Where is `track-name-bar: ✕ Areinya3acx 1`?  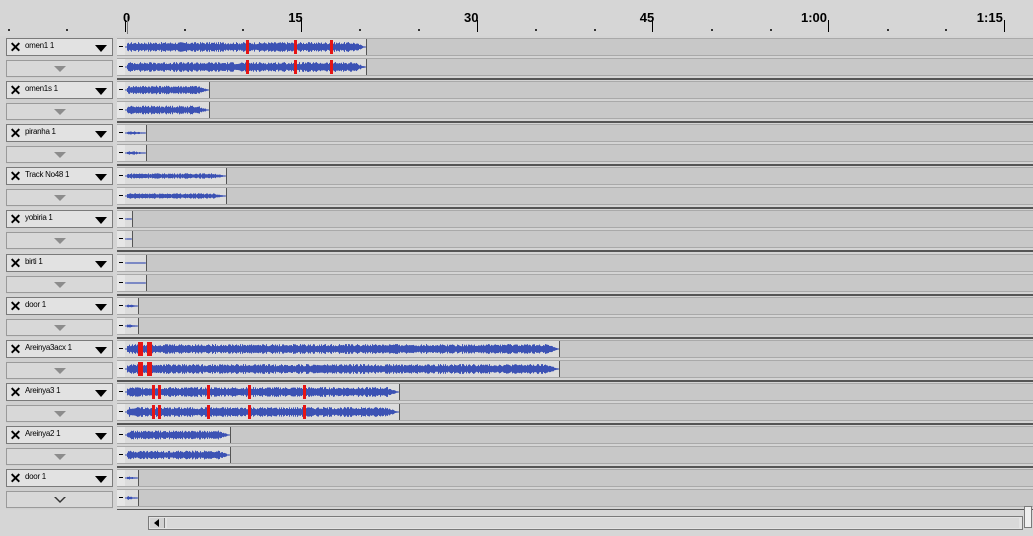 track-name-bar: ✕ Areinya3acx 1 is located at coordinates (59, 348).